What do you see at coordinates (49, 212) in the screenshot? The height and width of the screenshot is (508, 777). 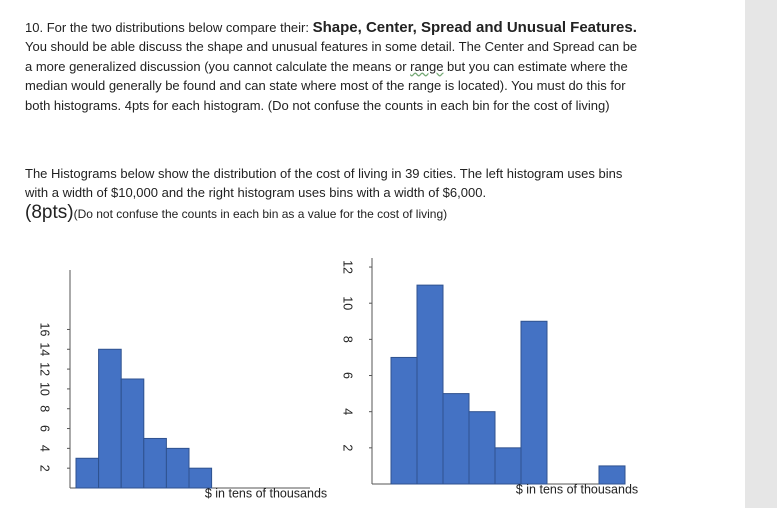 I see `points: (8pts)` at bounding box center [49, 212].